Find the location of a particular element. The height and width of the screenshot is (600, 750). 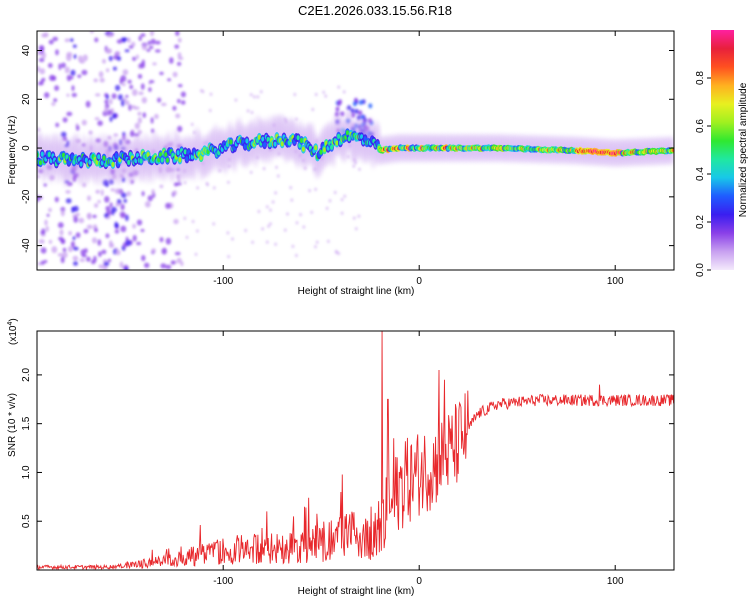

colorbar-scale is located at coordinates (722, 150).